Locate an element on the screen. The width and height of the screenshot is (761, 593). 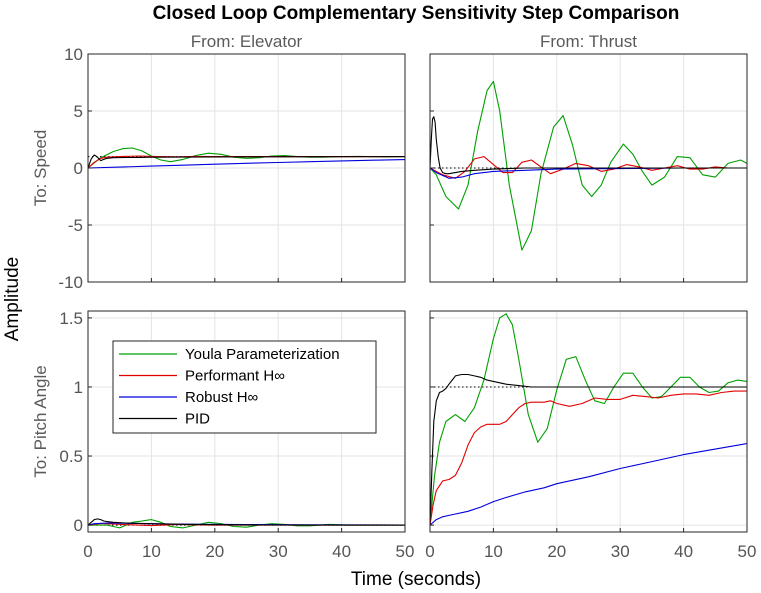
row-label: To: Pitch Angle is located at coordinates (40, 421).